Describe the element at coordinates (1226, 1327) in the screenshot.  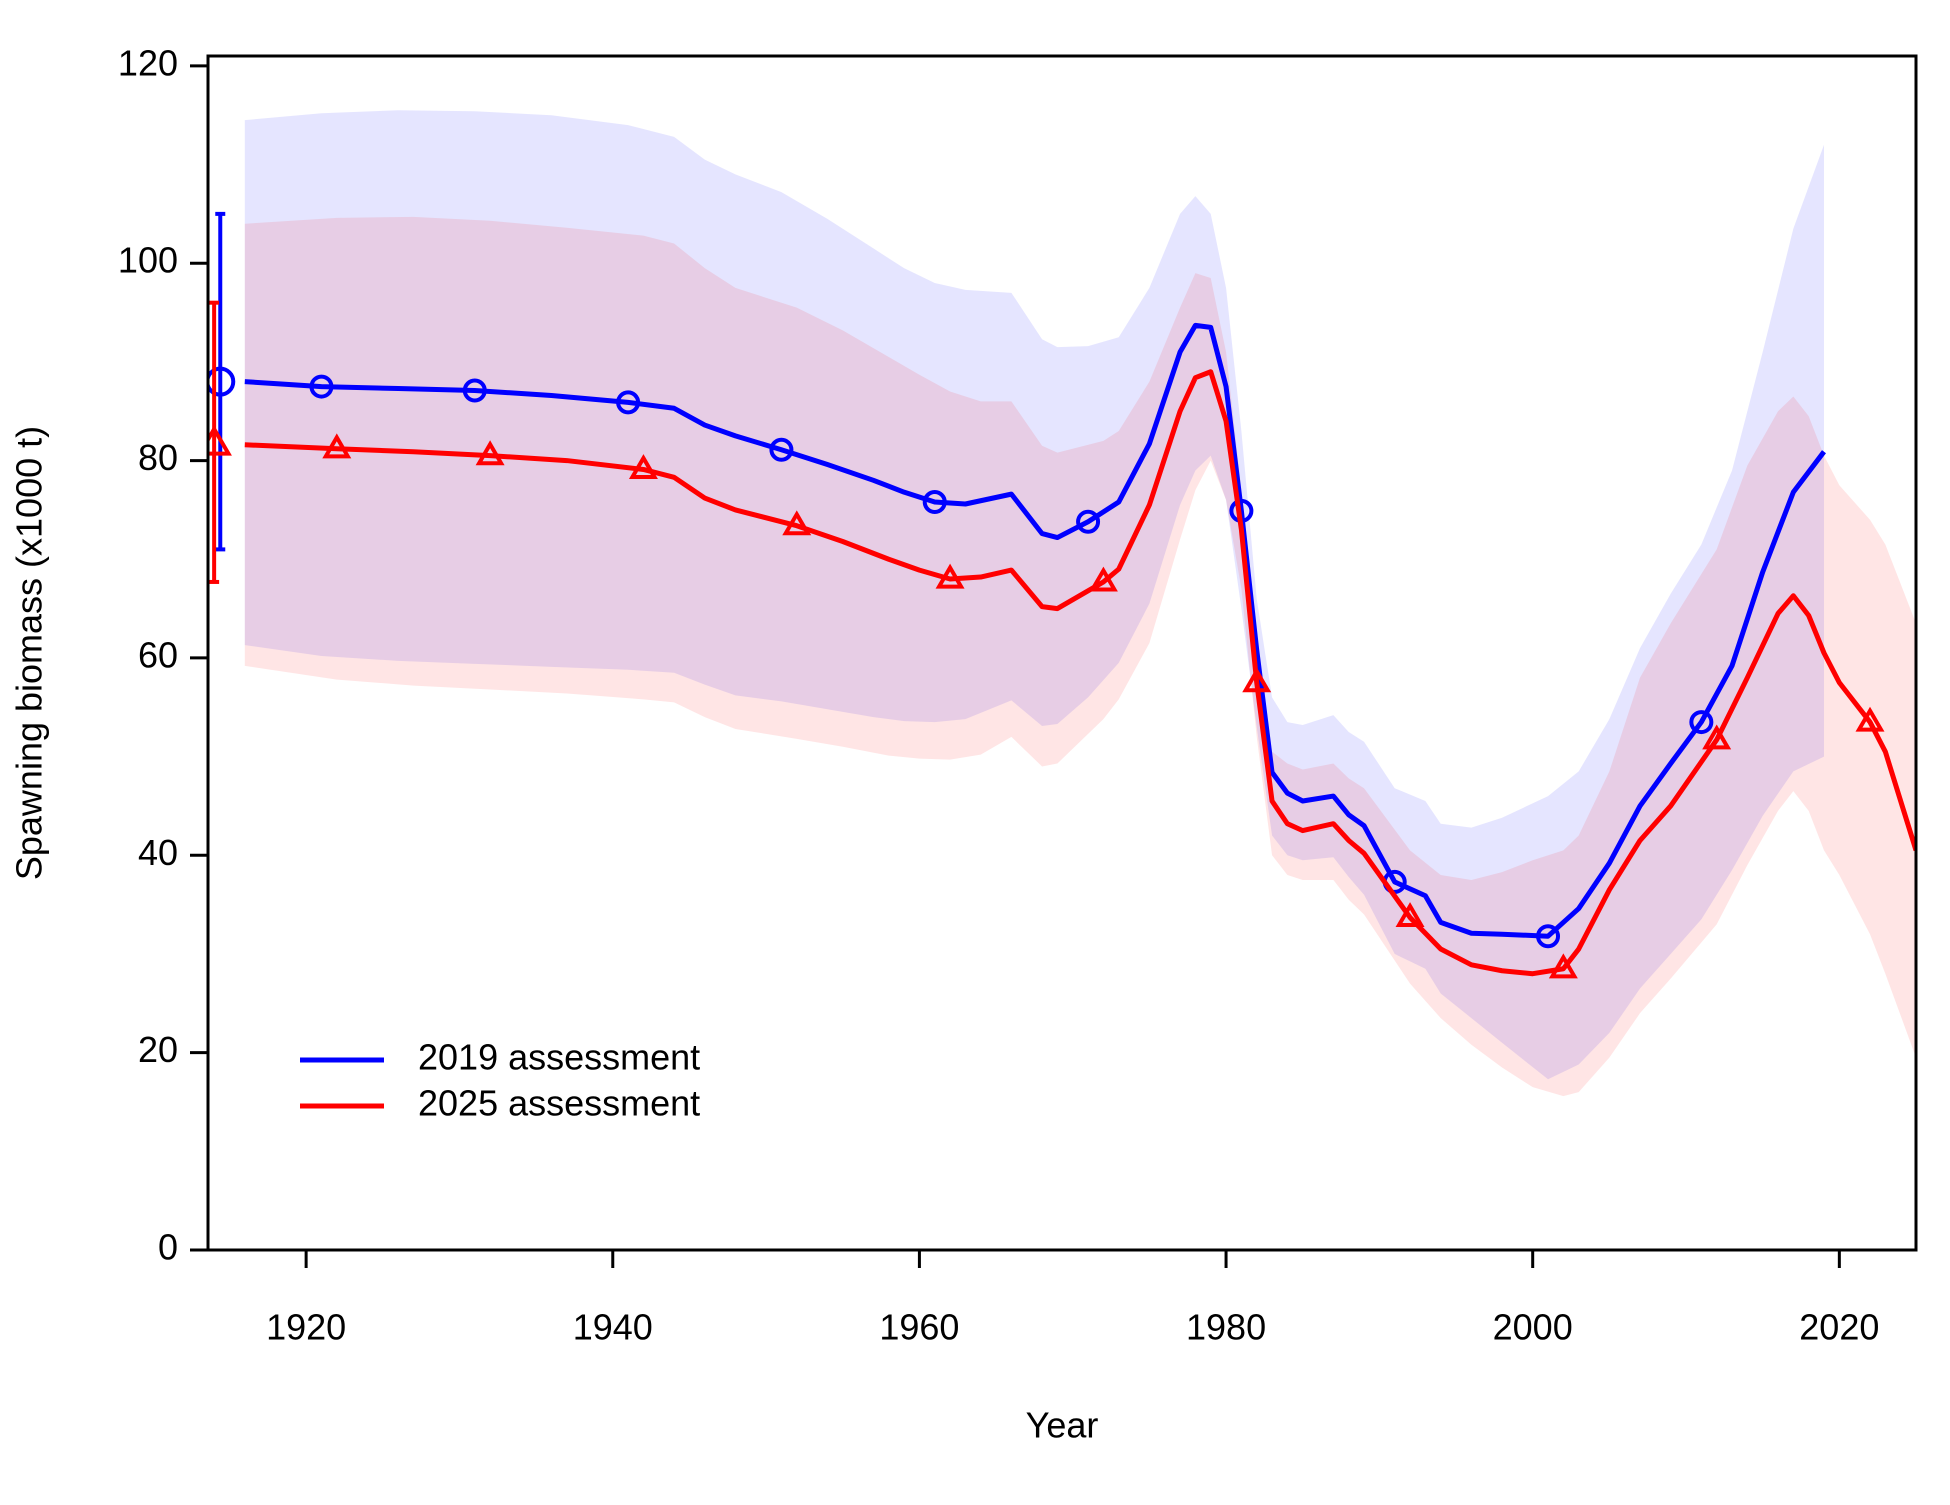
I see `x-tick-label: 1980` at that location.